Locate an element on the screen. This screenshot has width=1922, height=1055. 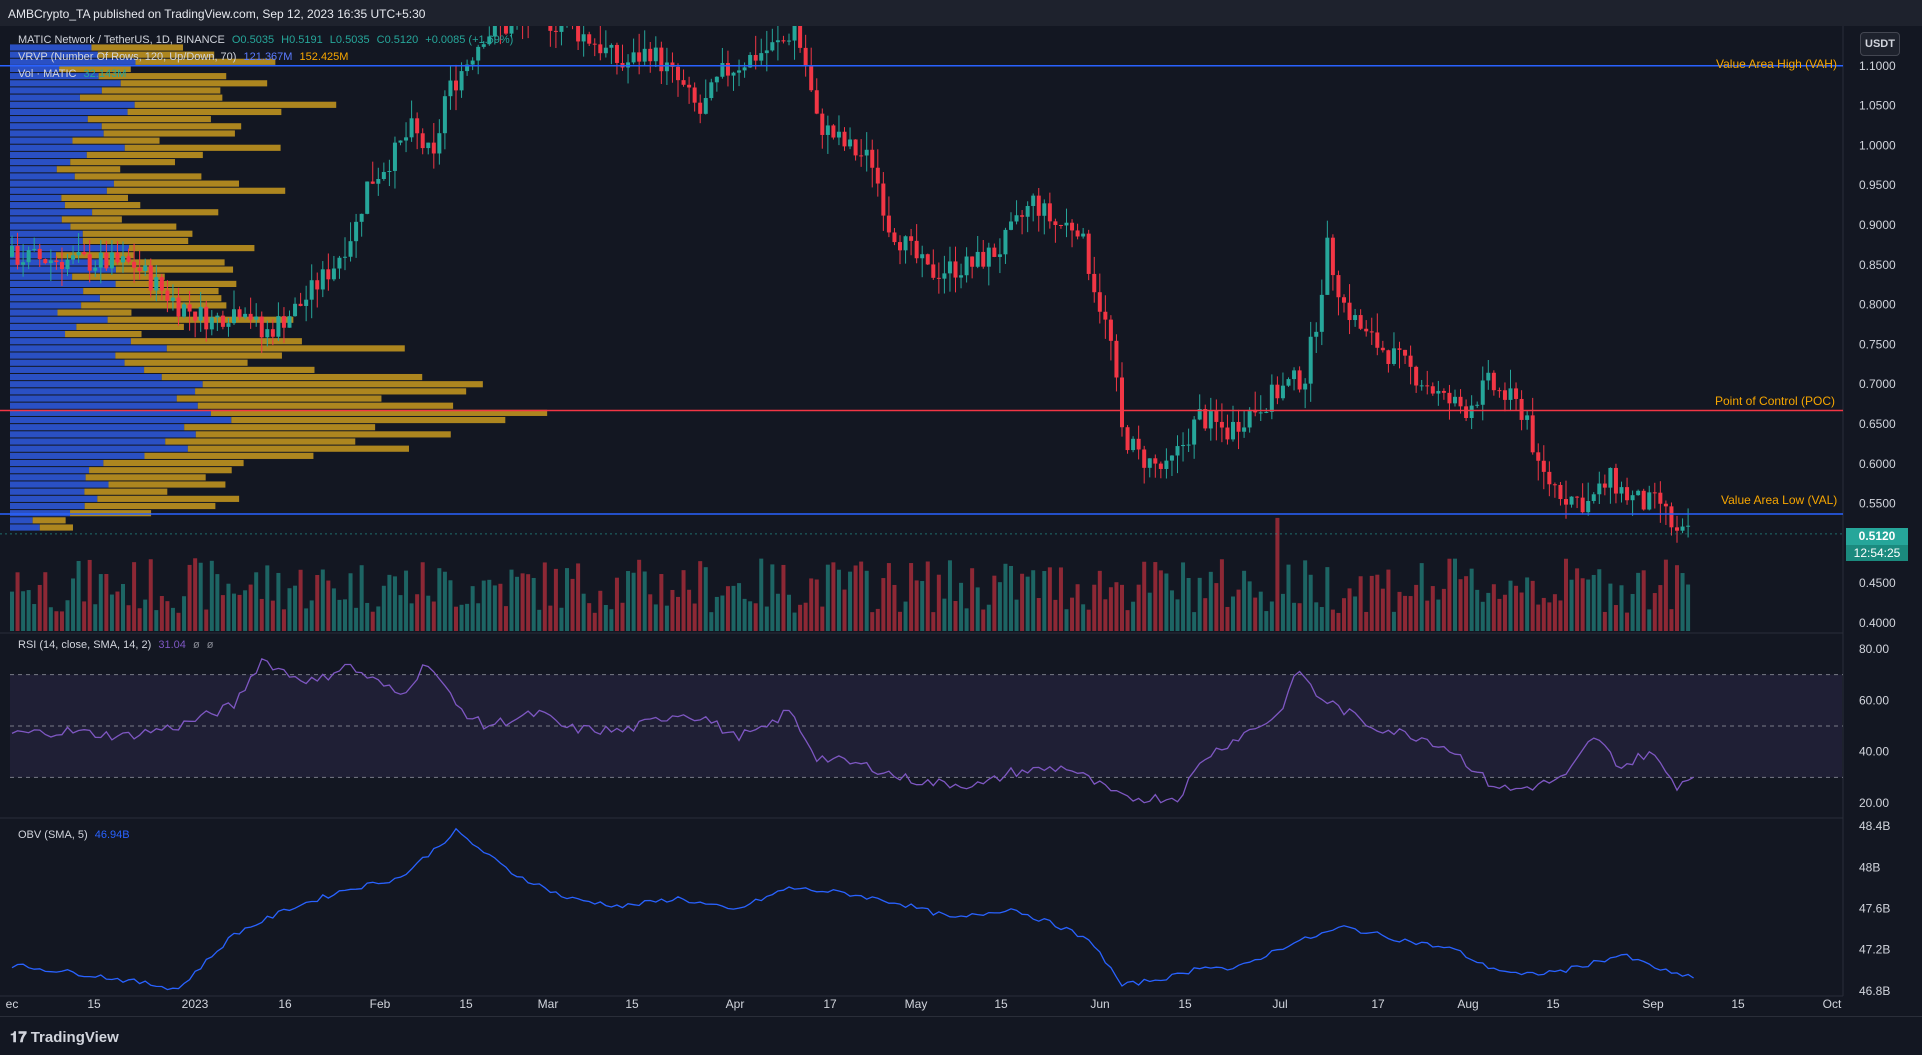
price-tick: 1.0500 is located at coordinates (1877, 106).